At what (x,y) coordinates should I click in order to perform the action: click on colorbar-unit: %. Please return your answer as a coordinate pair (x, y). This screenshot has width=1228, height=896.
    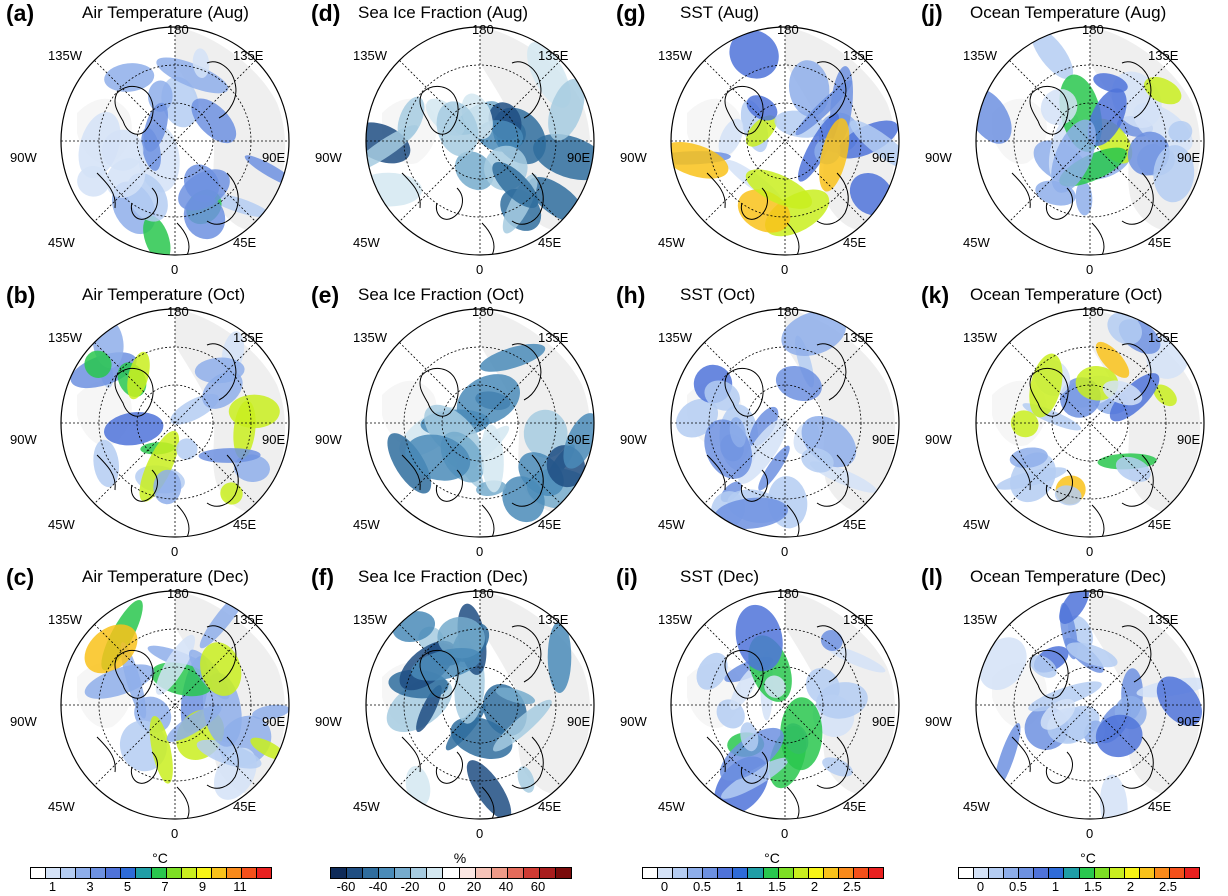
    Looking at the image, I should click on (460, 858).